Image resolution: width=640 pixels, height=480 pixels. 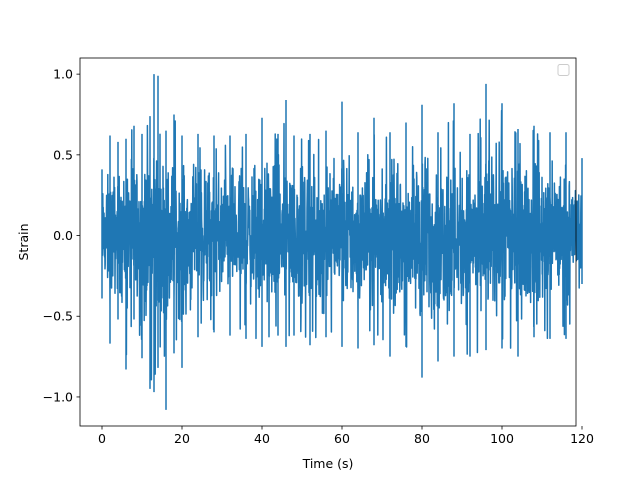 What do you see at coordinates (102, 438) in the screenshot?
I see `x-tick-label: 0` at bounding box center [102, 438].